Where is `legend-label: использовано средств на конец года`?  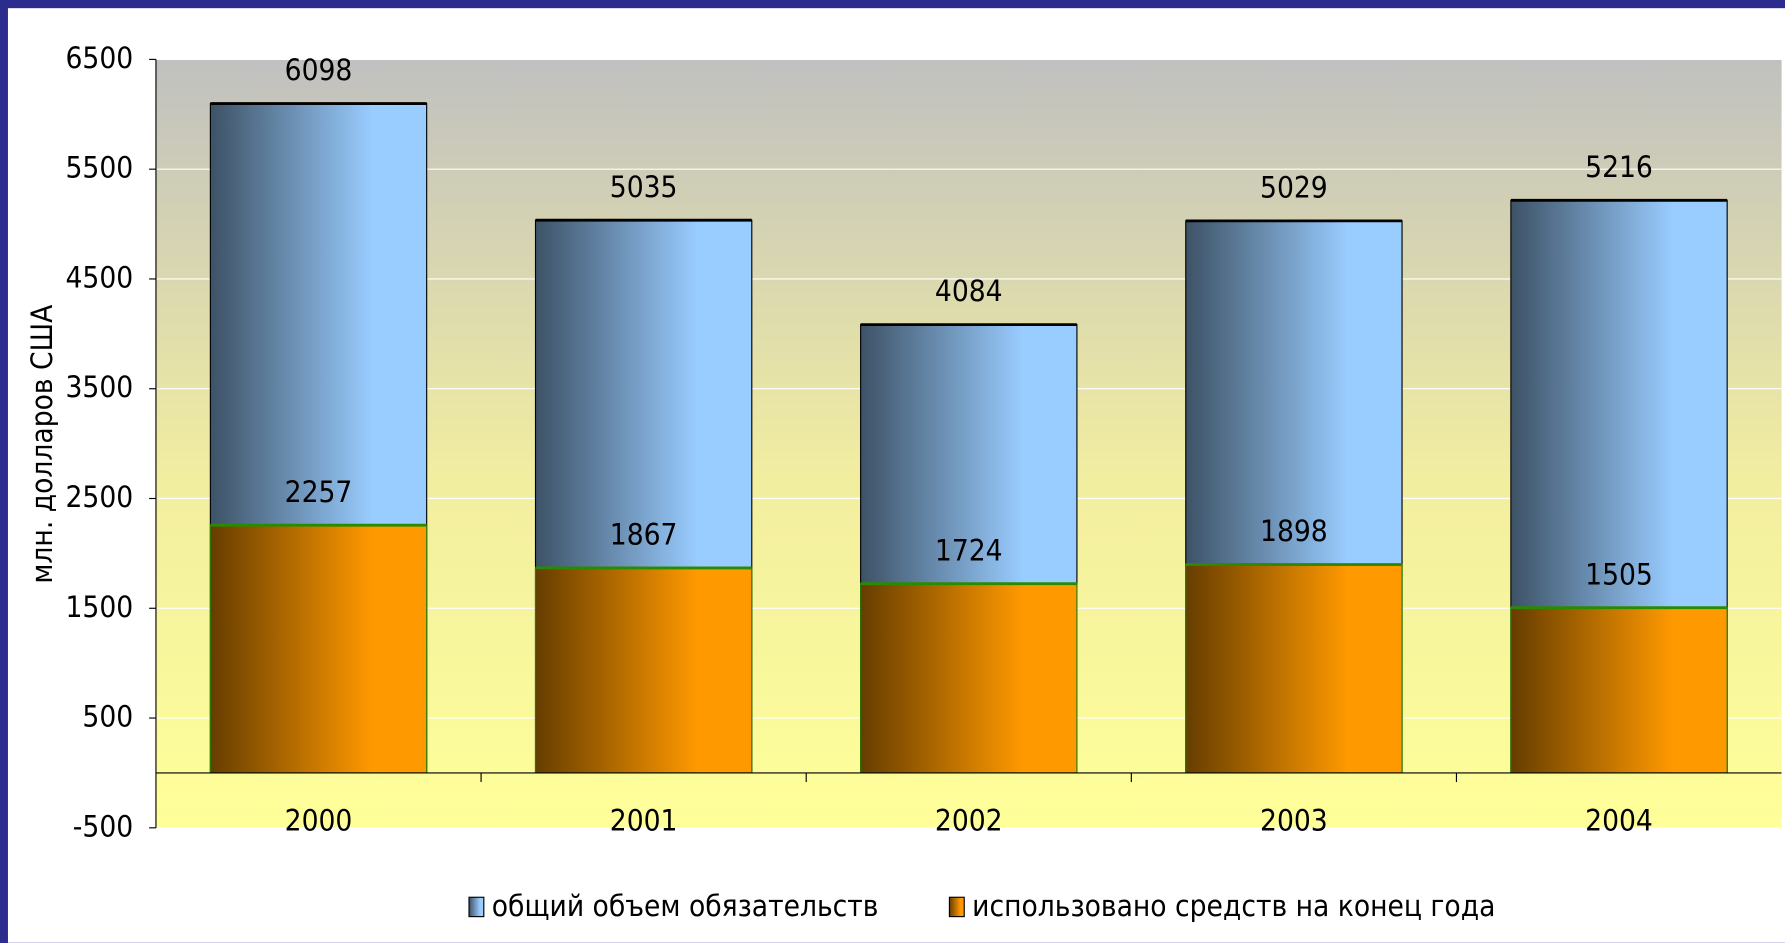 legend-label: использовано средств на конец года is located at coordinates (1233, 906).